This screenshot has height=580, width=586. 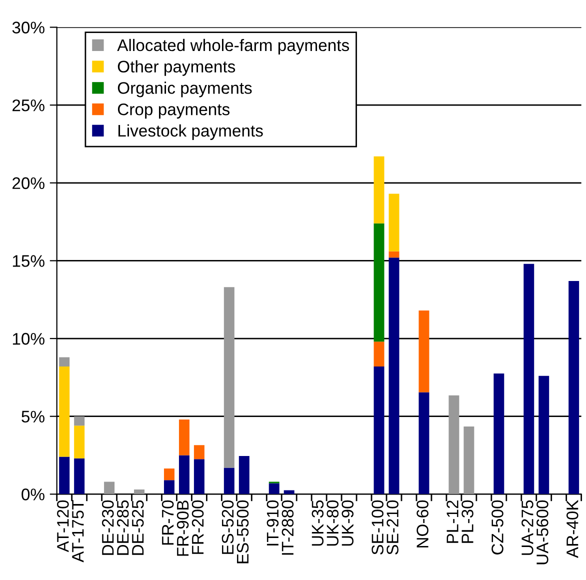 What do you see at coordinates (33, 494) in the screenshot?
I see `y-tick-label: 0%` at bounding box center [33, 494].